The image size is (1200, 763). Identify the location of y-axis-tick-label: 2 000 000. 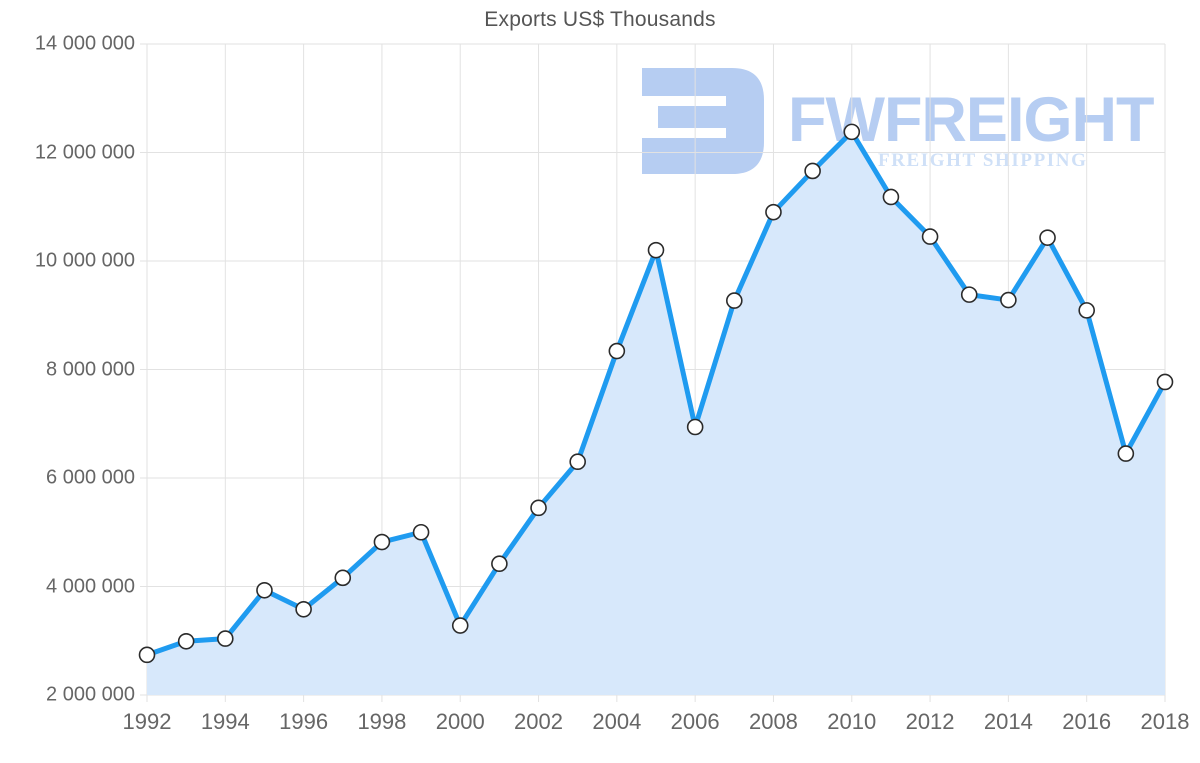
(90, 694).